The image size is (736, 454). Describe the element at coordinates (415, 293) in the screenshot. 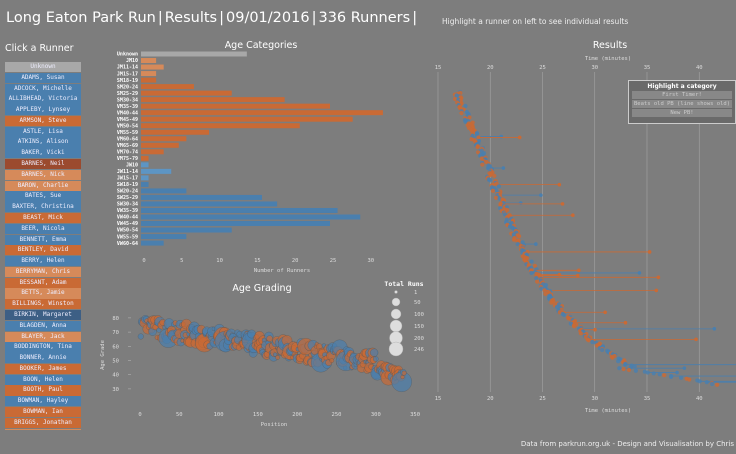

I see `size-legend-label: 1` at that location.